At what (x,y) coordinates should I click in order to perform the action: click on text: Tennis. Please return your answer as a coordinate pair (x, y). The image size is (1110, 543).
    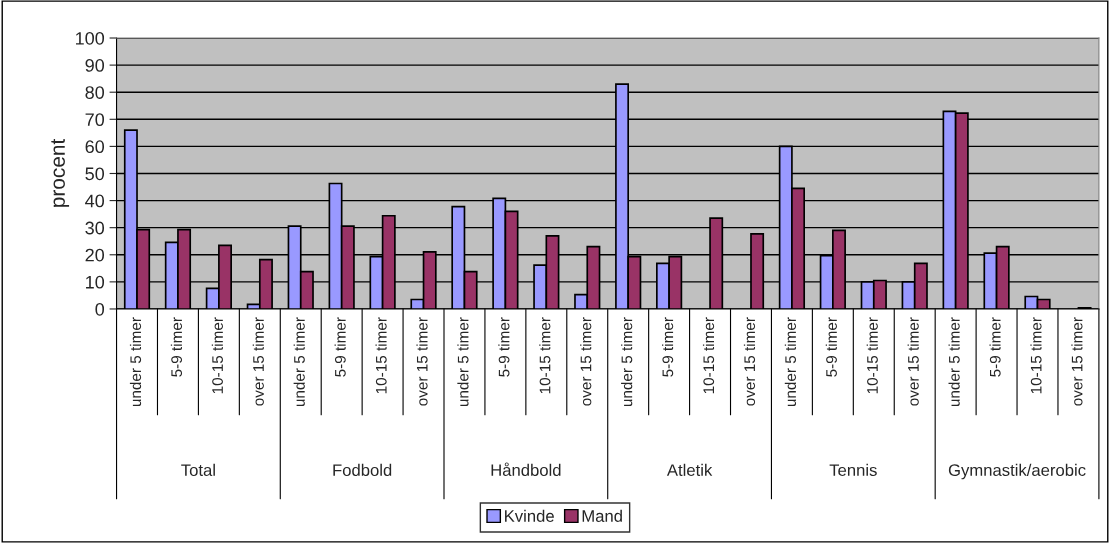
    Looking at the image, I should click on (853, 470).